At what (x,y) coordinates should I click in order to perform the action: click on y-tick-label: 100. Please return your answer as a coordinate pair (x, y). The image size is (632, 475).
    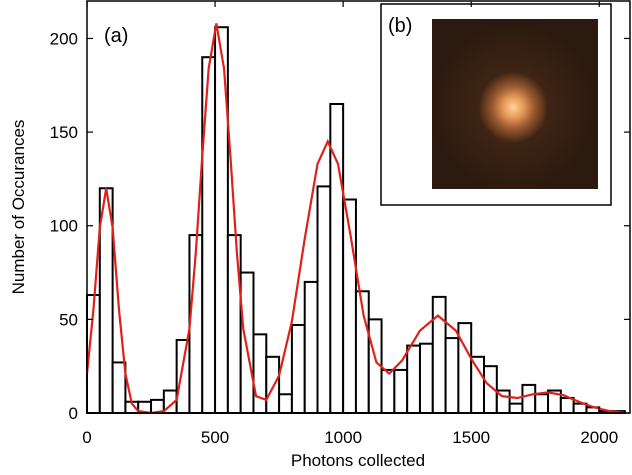
    Looking at the image, I should click on (64, 226).